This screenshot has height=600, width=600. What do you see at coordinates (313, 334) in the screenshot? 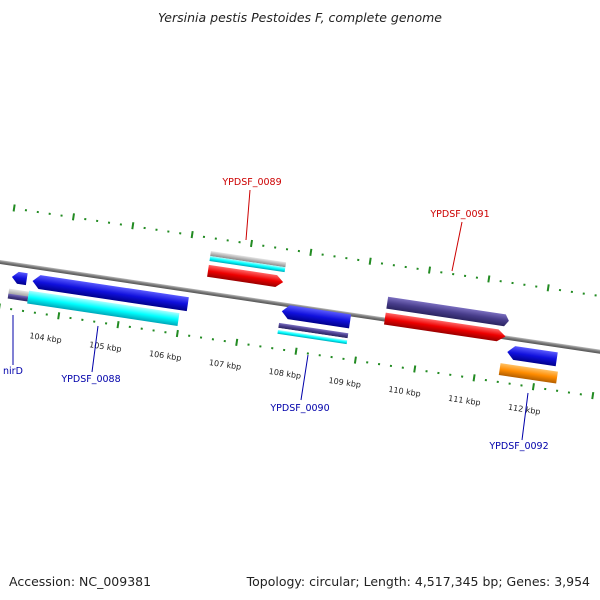
I see `feature-gap` at bounding box center [313, 334].